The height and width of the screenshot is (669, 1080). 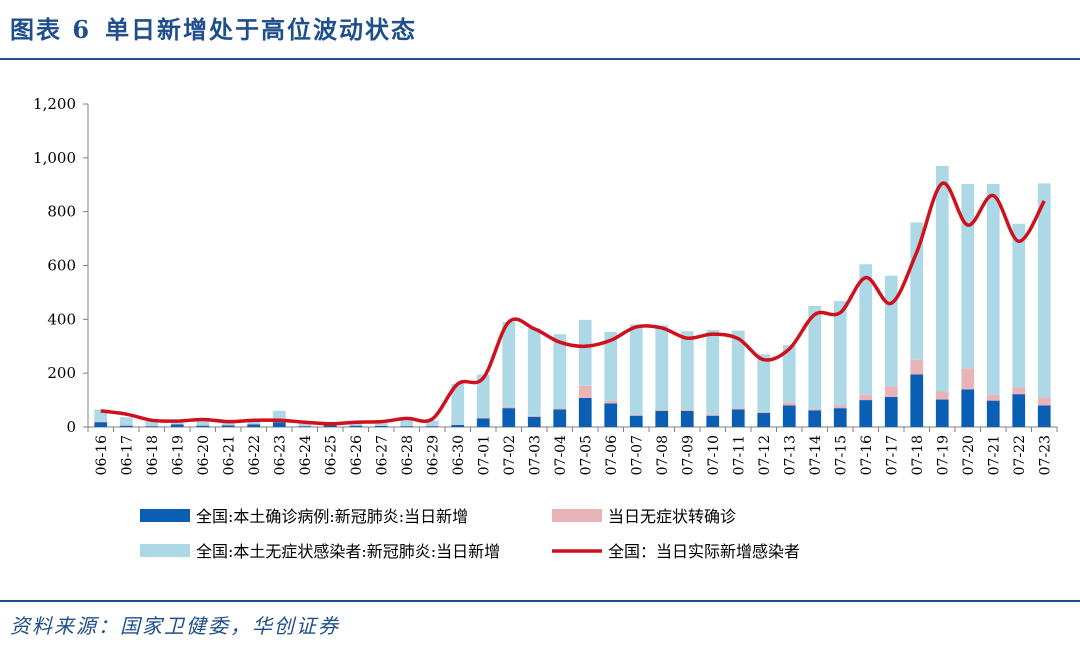 What do you see at coordinates (484, 455) in the screenshot?
I see `x-tick-label: 07-01` at bounding box center [484, 455].